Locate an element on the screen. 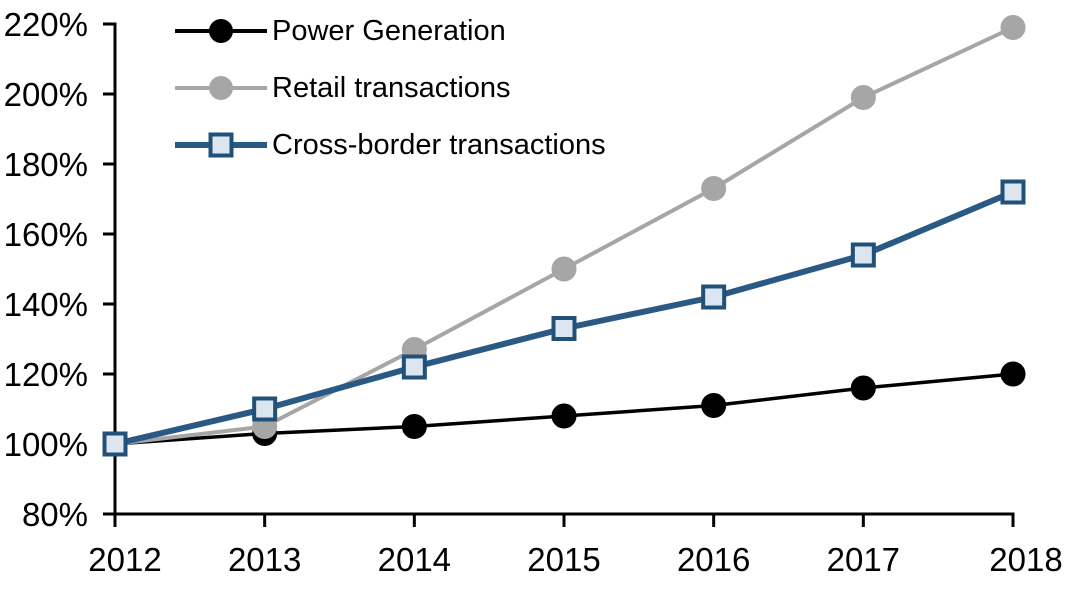 Image resolution: width=1076 pixels, height=590 pixels. legend-label: Cross-border transactions is located at coordinates (439, 145).